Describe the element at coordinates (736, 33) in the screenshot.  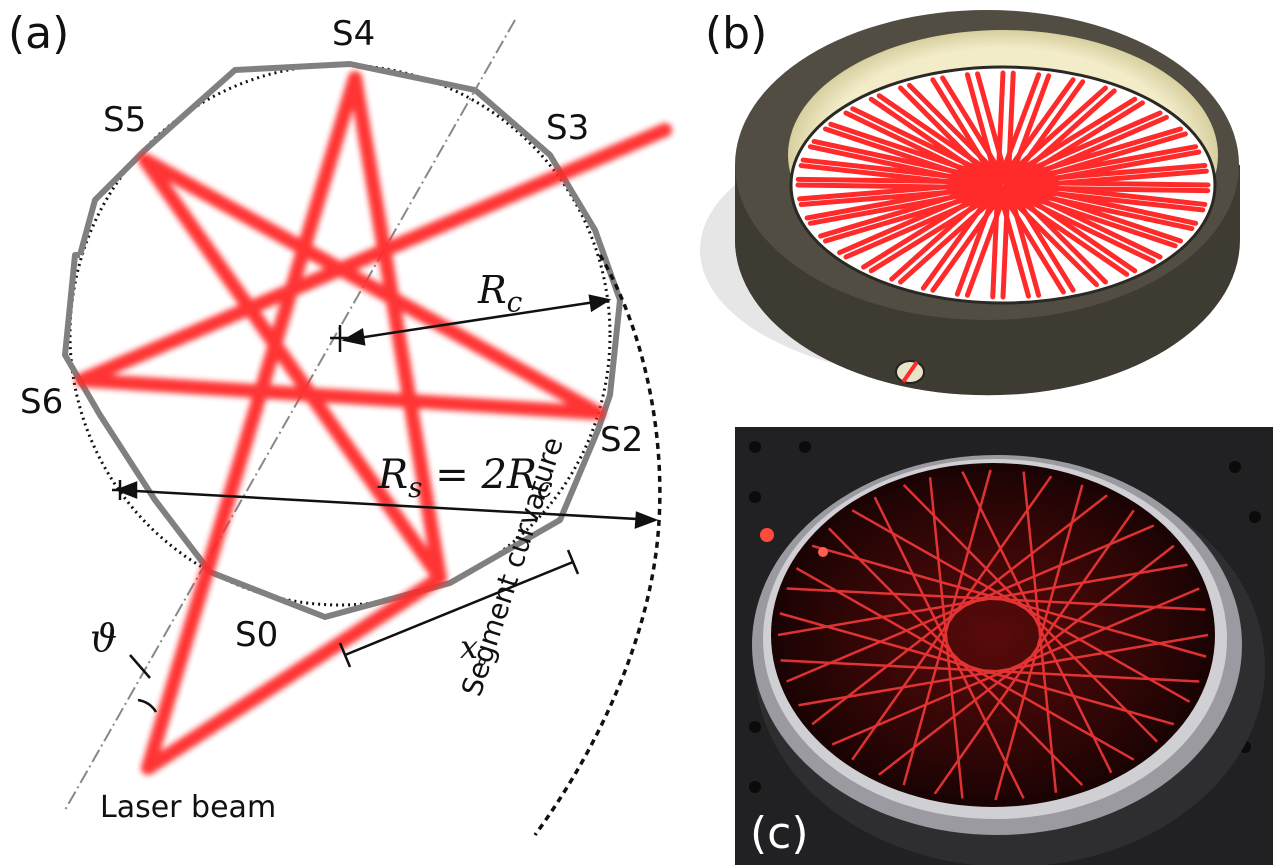
I see `panel-b-label: (b)` at that location.